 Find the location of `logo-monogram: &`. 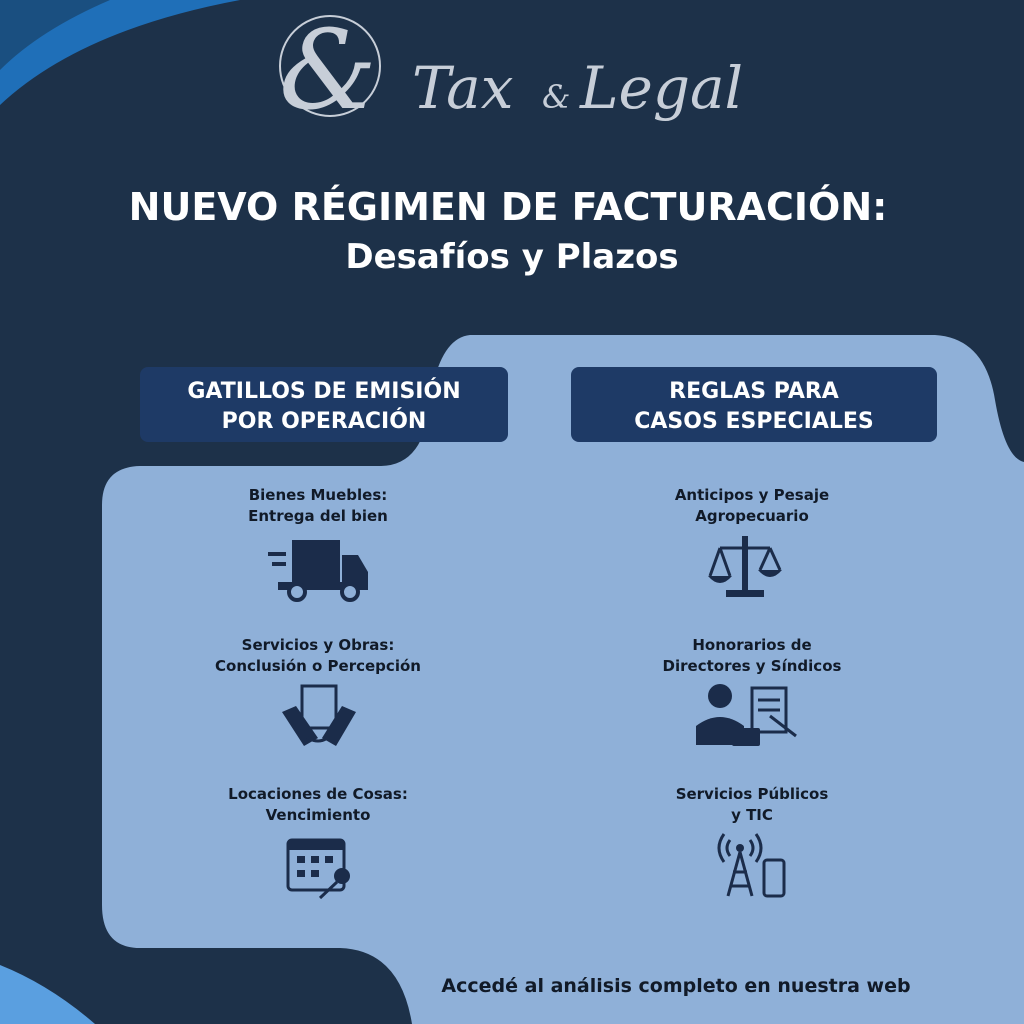

logo-monogram: & is located at coordinates (328, 70).